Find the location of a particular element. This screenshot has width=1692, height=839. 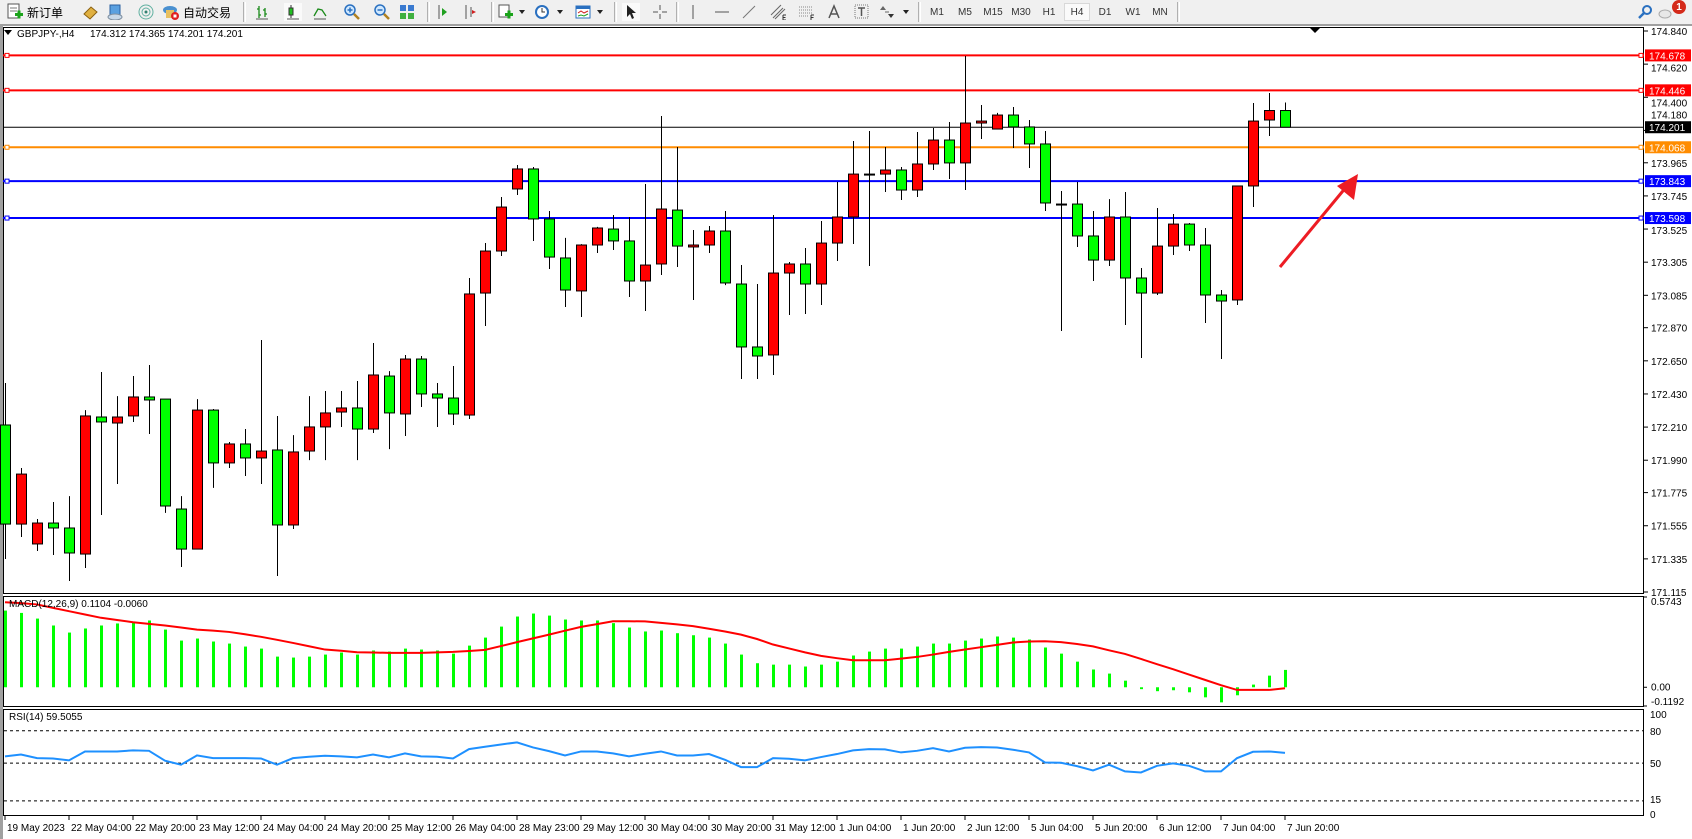

chart-shift-icon is located at coordinates (470, 12).